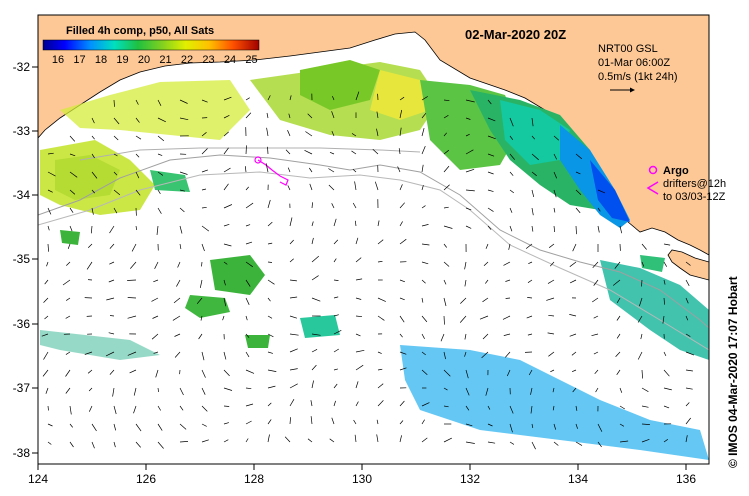 This screenshot has height=496, width=749. Describe the element at coordinates (250, 154) in the screenshot. I see `coastal-contour` at that location.